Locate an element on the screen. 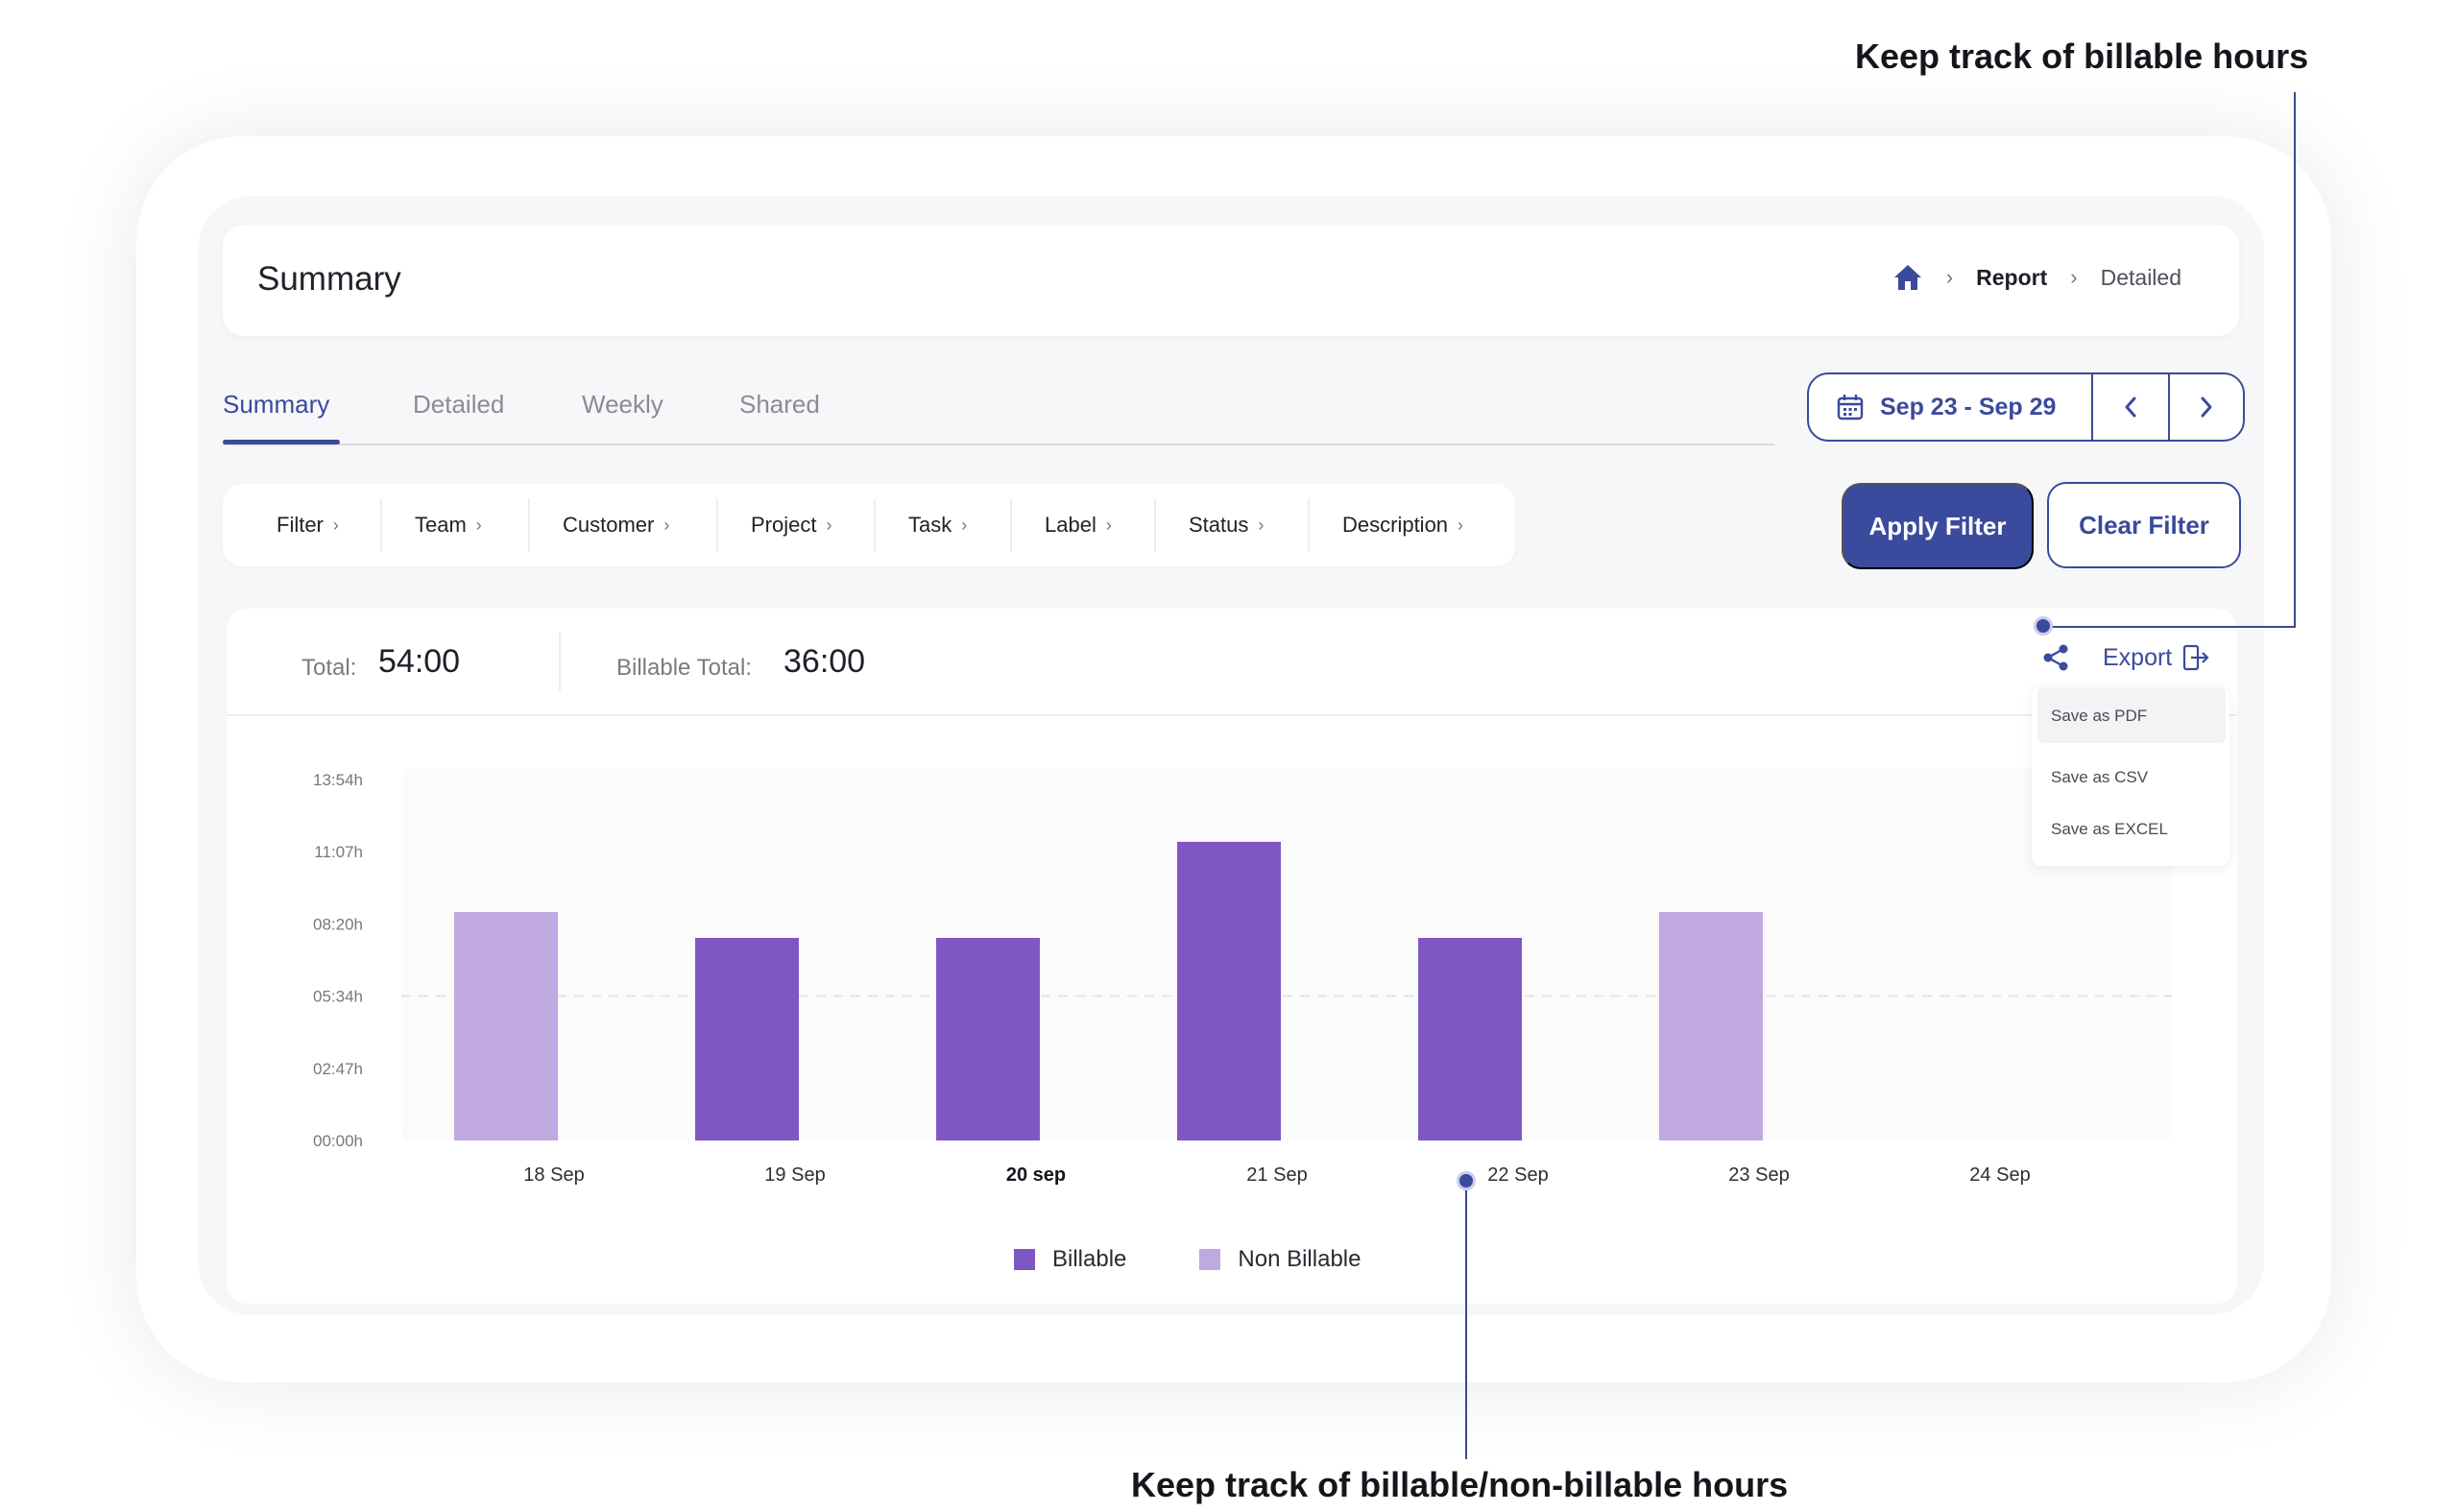  x-tick-label: 18 Sep is located at coordinates (553, 1175).